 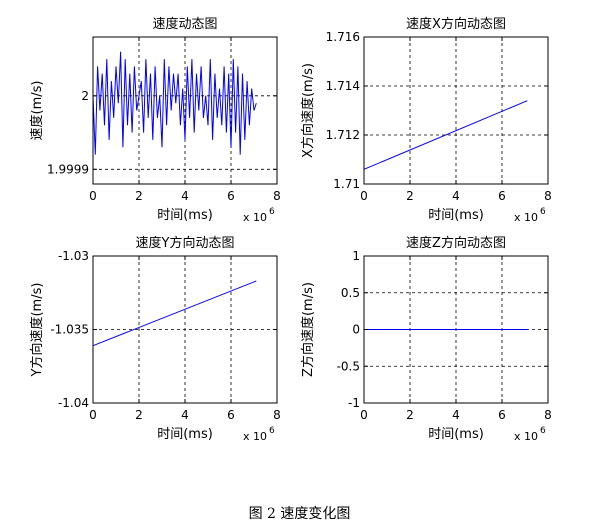 I want to click on y-tick-label: 0, so click(x=356, y=330).